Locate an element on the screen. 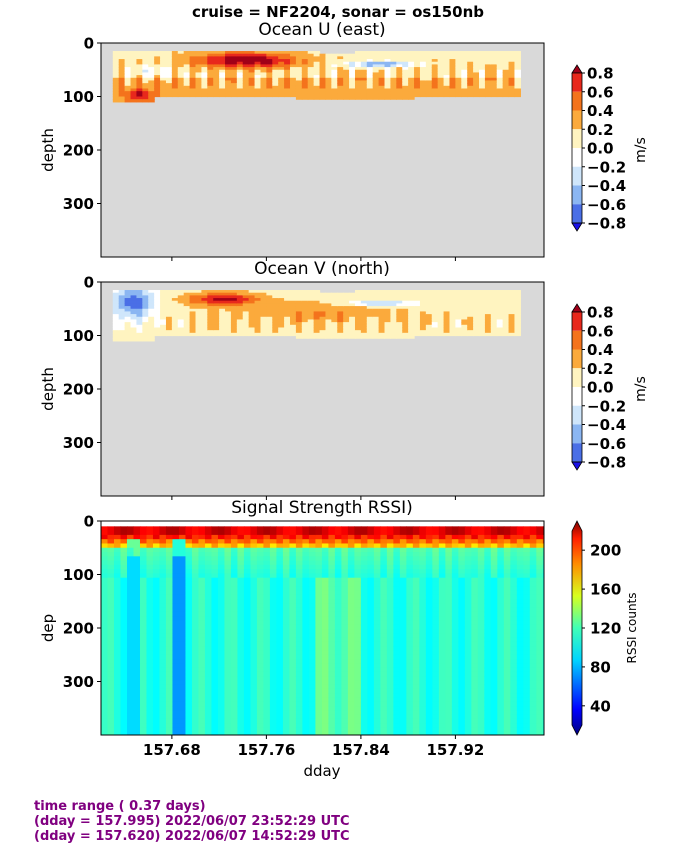 This screenshot has width=675, height=855. colorbar-tick-label: 0.0 is located at coordinates (600, 388).